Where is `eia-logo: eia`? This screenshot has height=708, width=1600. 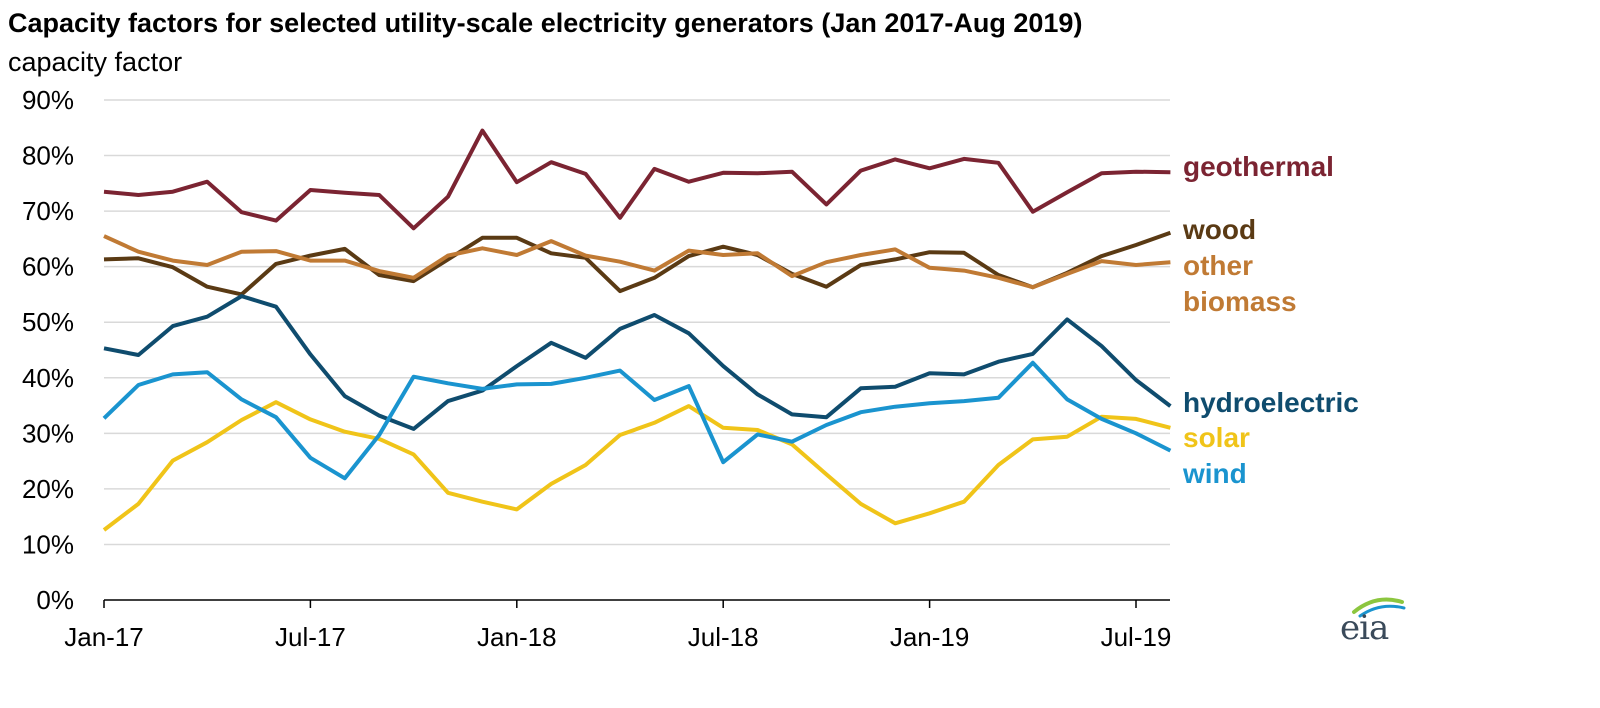 eia-logo: eia is located at coordinates (1374, 626).